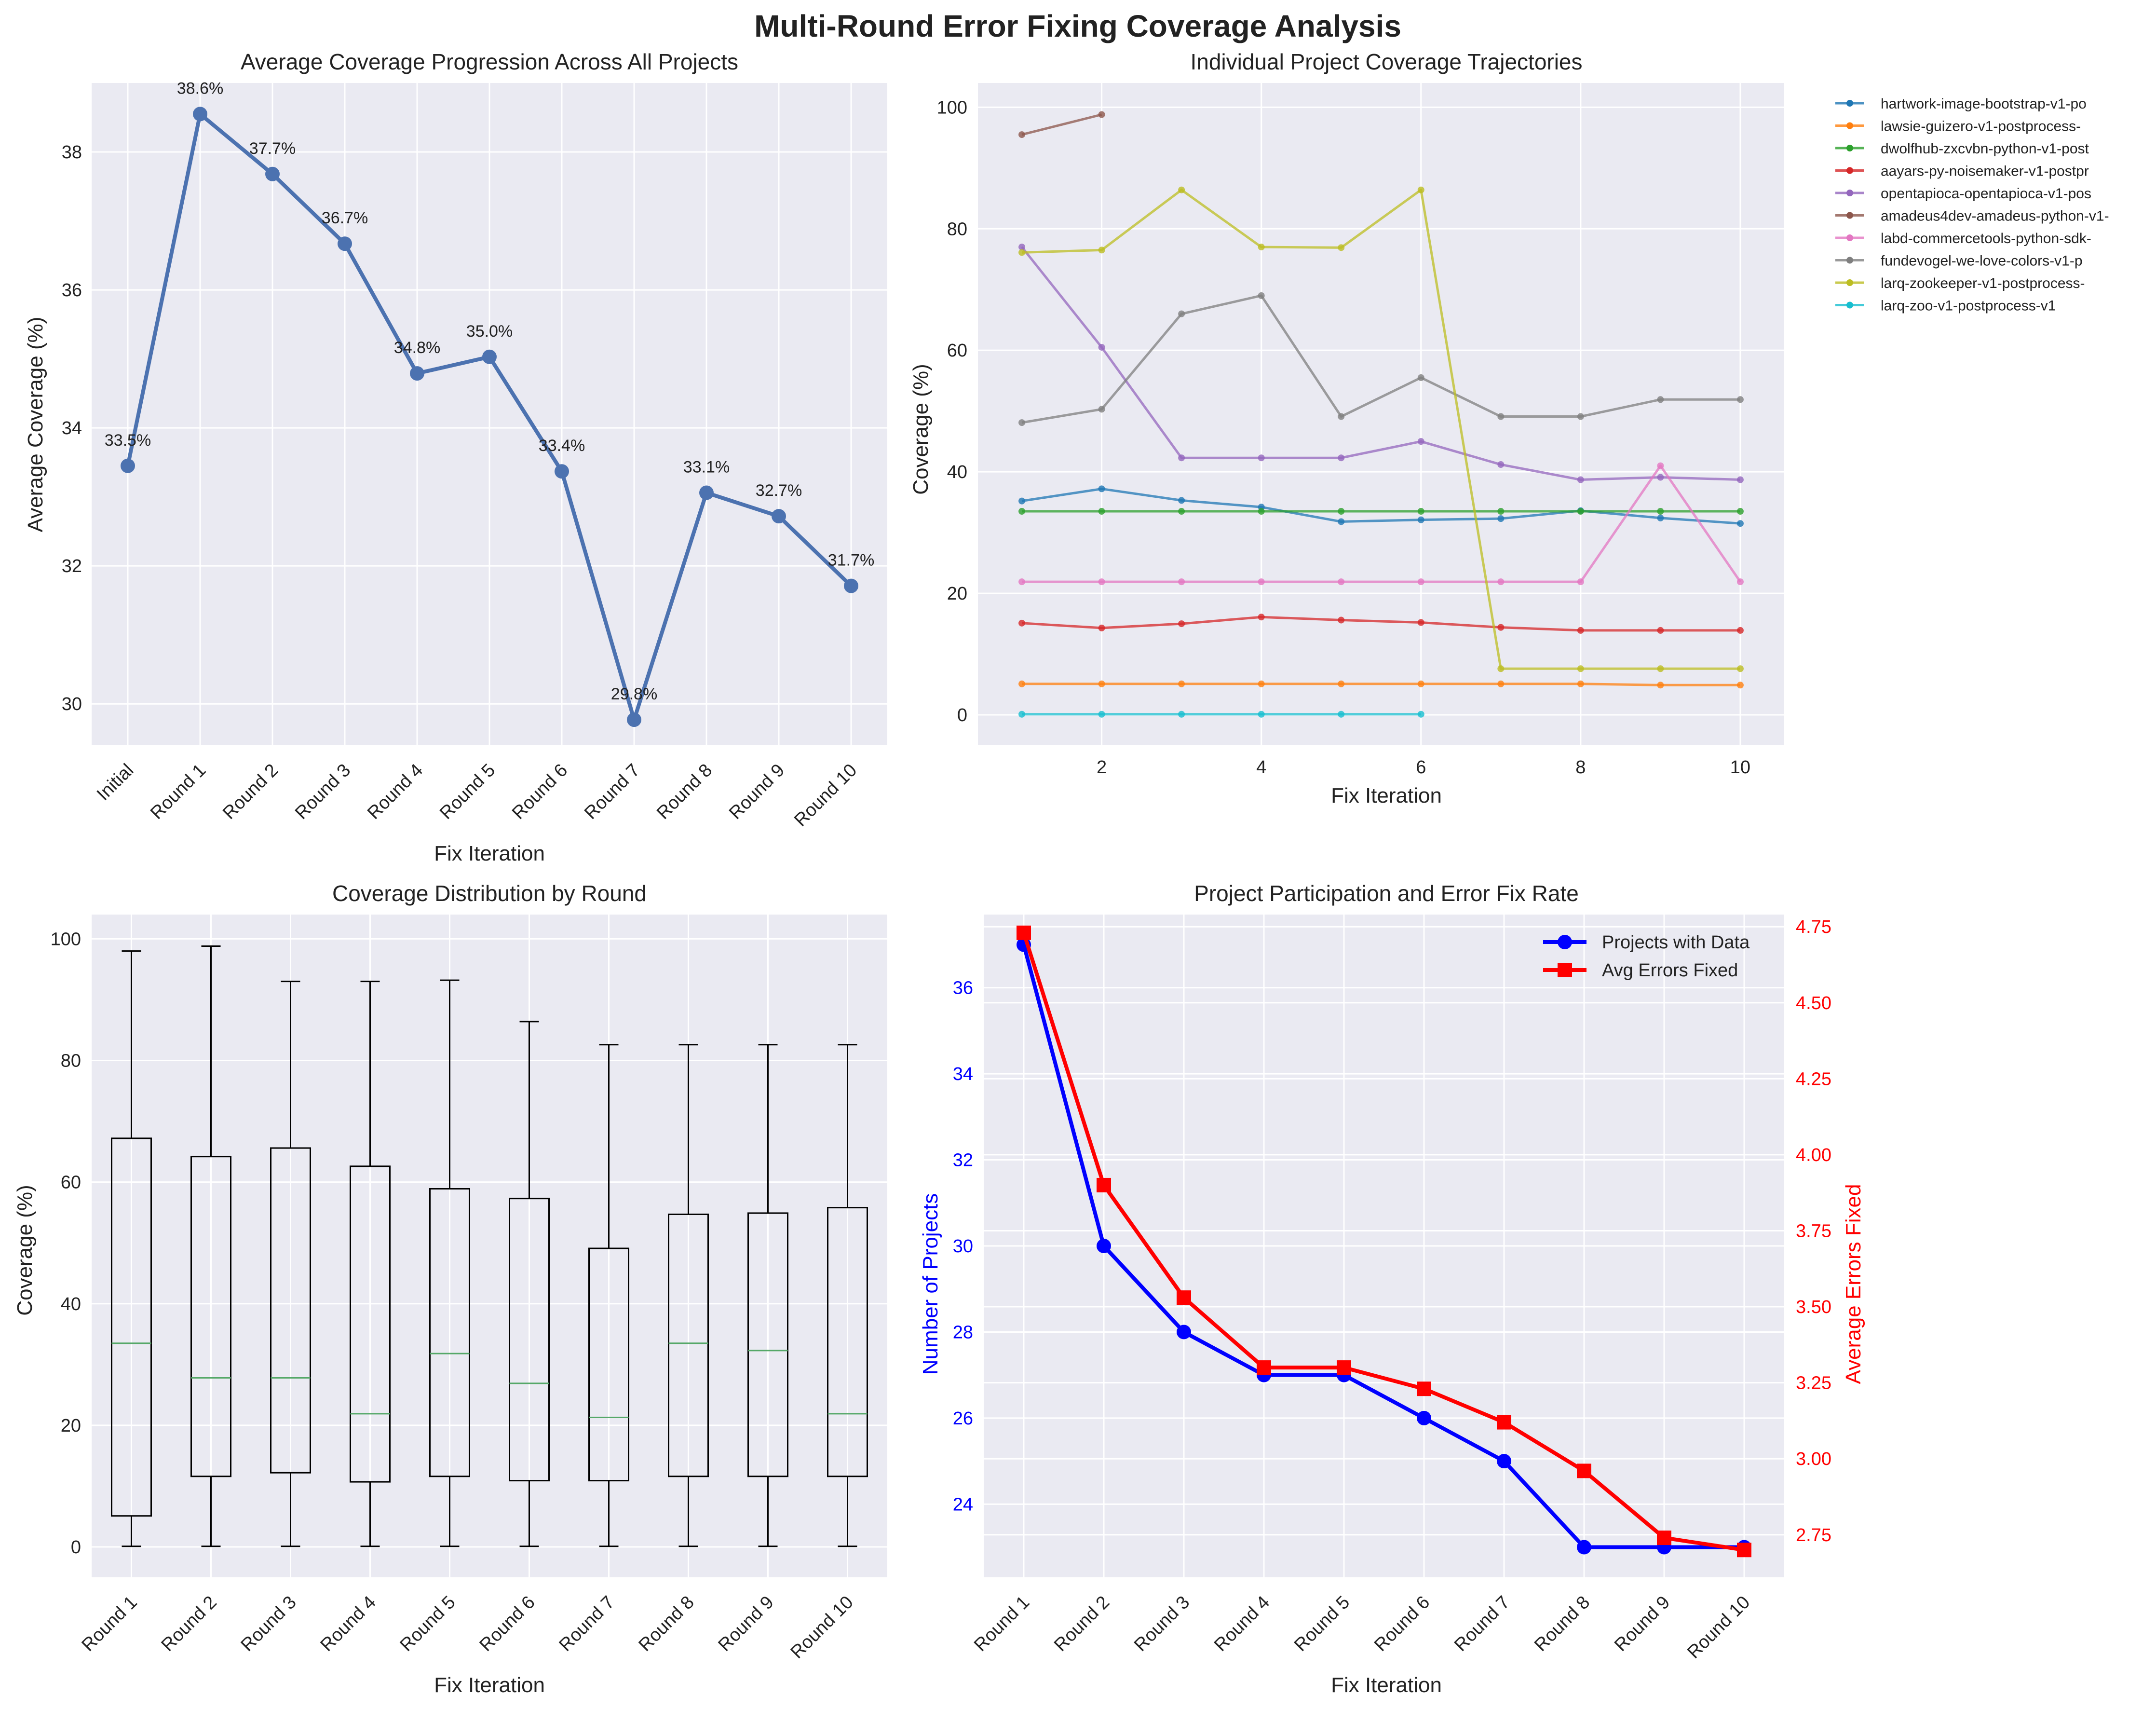  What do you see at coordinates (71, 1304) in the screenshot?
I see `box-ytick-label: 40` at bounding box center [71, 1304].